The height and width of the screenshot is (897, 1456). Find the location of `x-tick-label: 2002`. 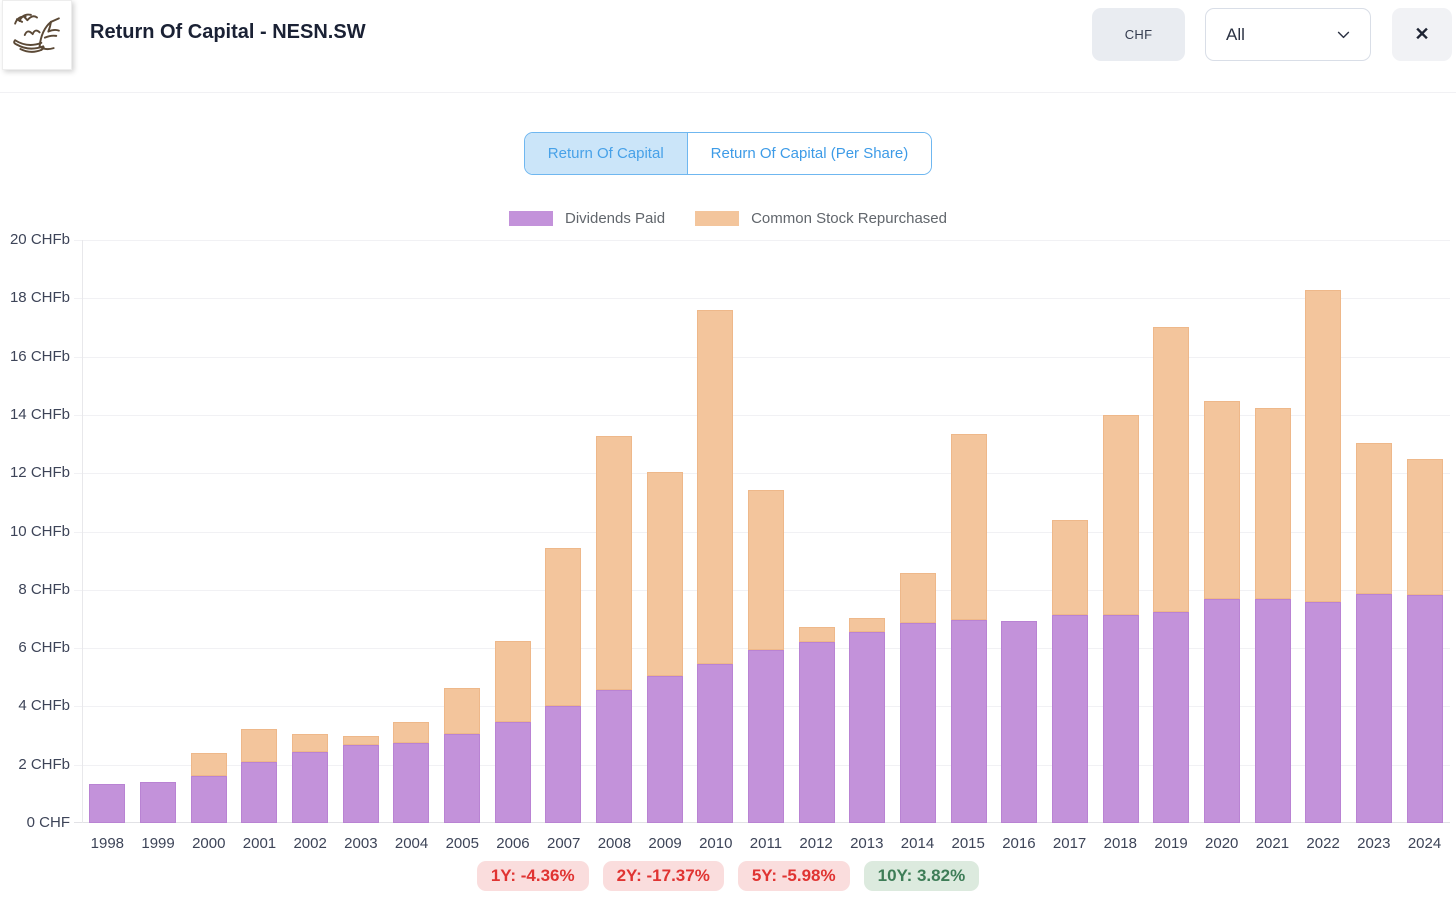

x-tick-label: 2002 is located at coordinates (310, 843).